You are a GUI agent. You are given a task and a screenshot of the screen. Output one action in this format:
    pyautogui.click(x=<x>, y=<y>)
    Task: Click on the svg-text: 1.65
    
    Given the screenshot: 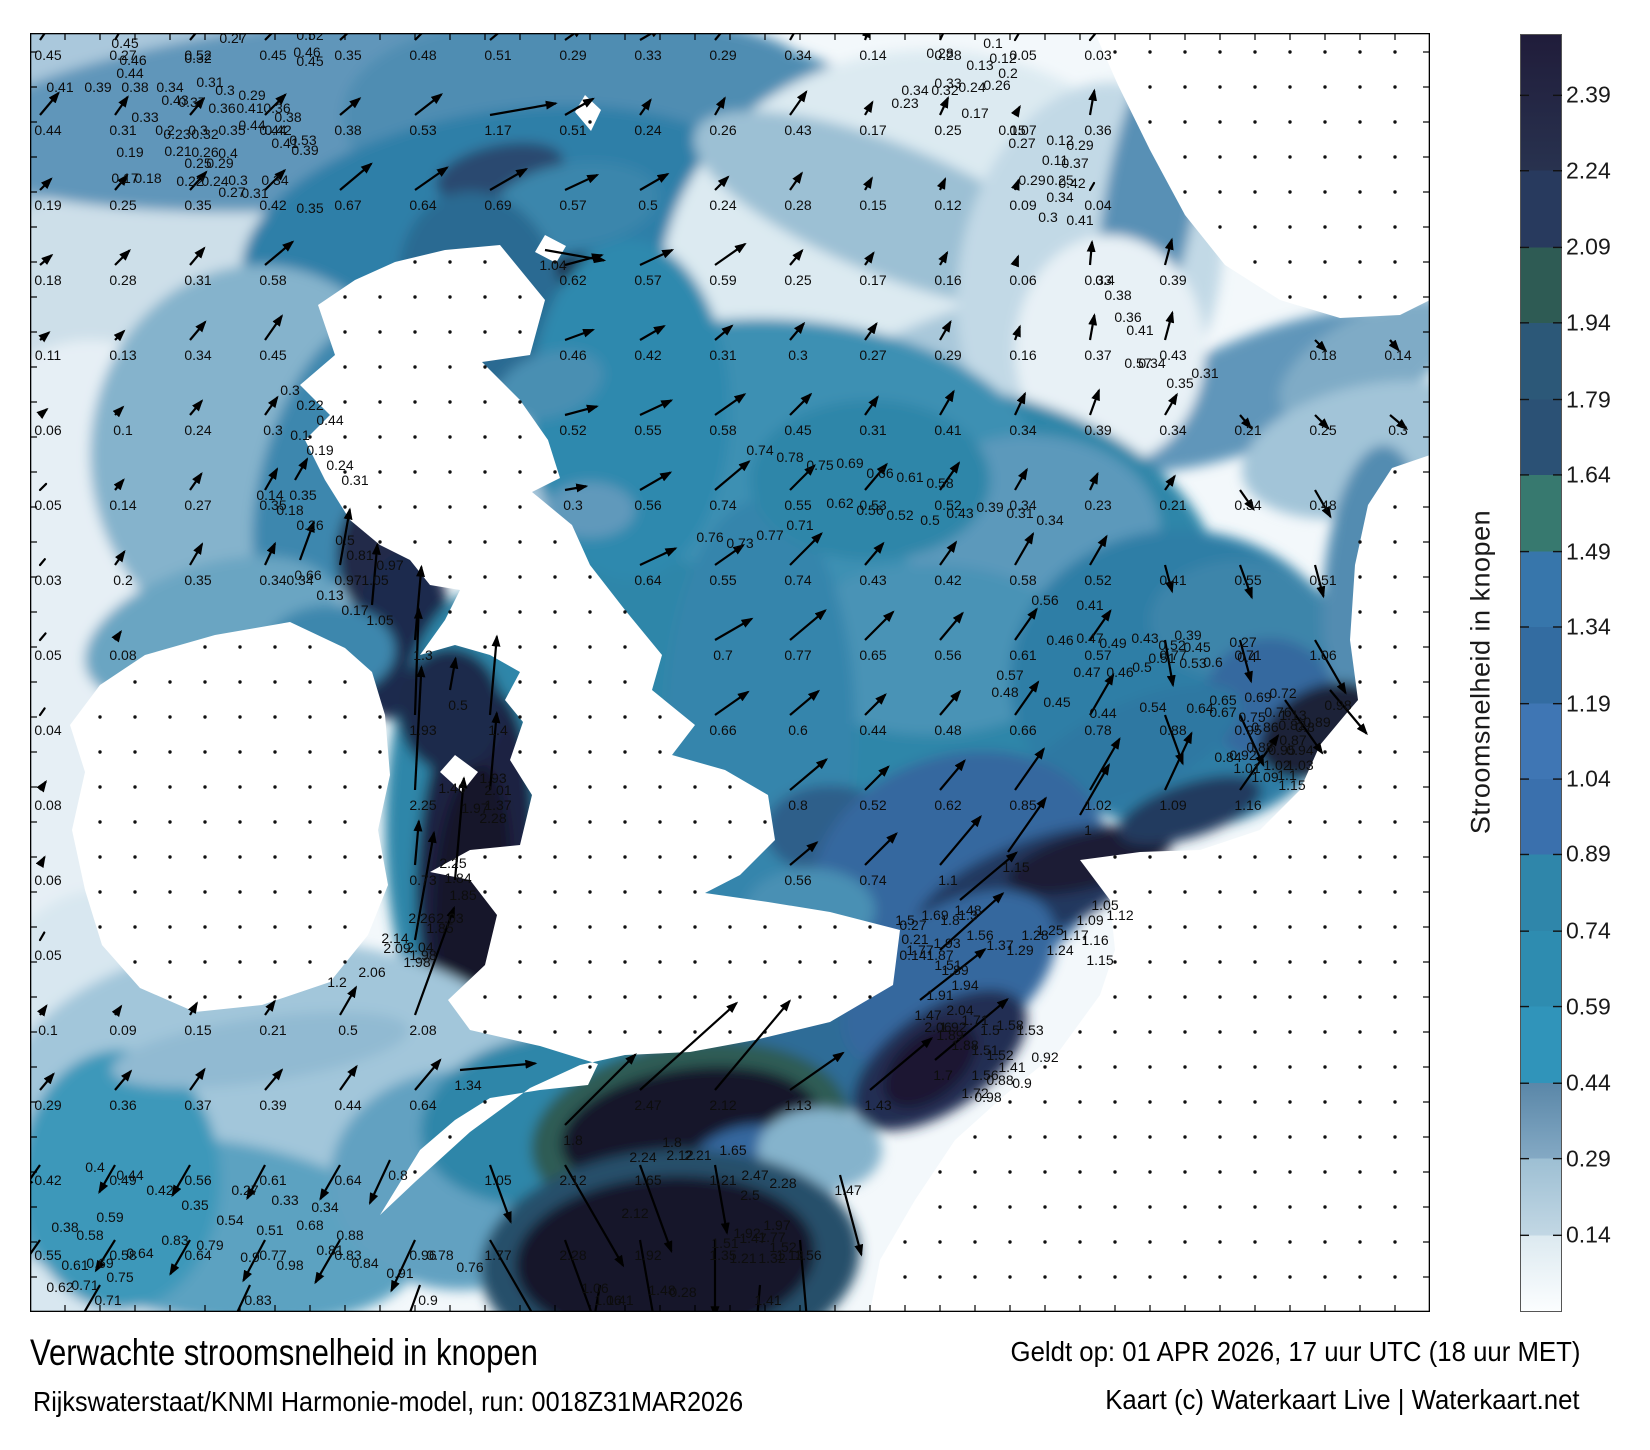 What is the action you would take?
    pyautogui.click(x=647, y=1180)
    